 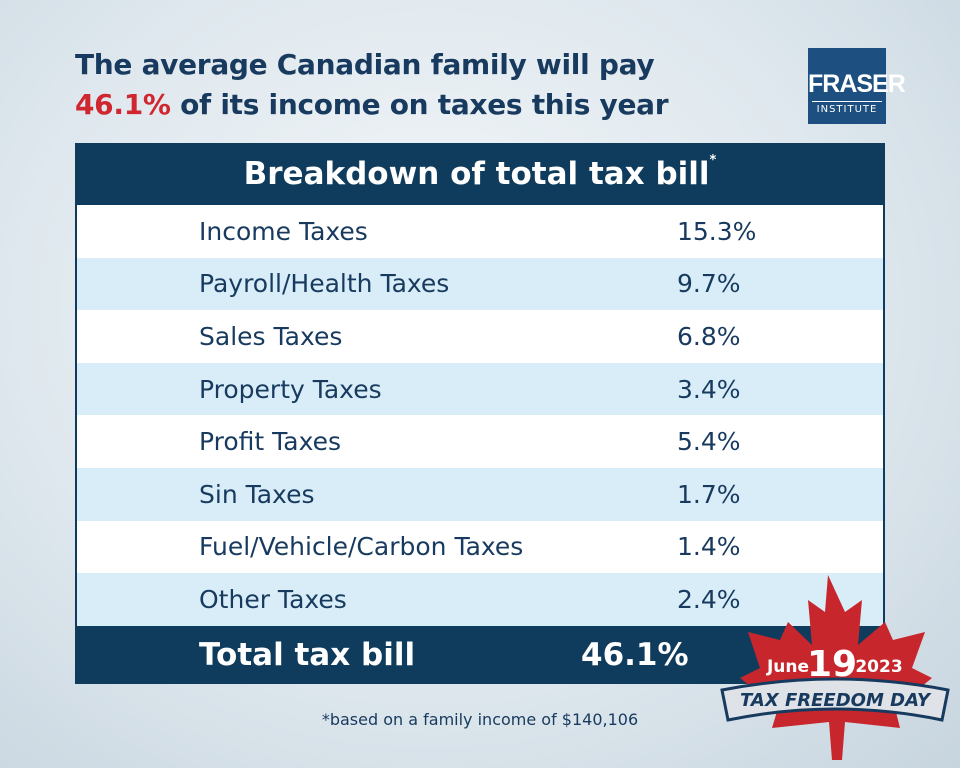 What do you see at coordinates (709, 599) in the screenshot?
I see `row-value: 2.4%` at bounding box center [709, 599].